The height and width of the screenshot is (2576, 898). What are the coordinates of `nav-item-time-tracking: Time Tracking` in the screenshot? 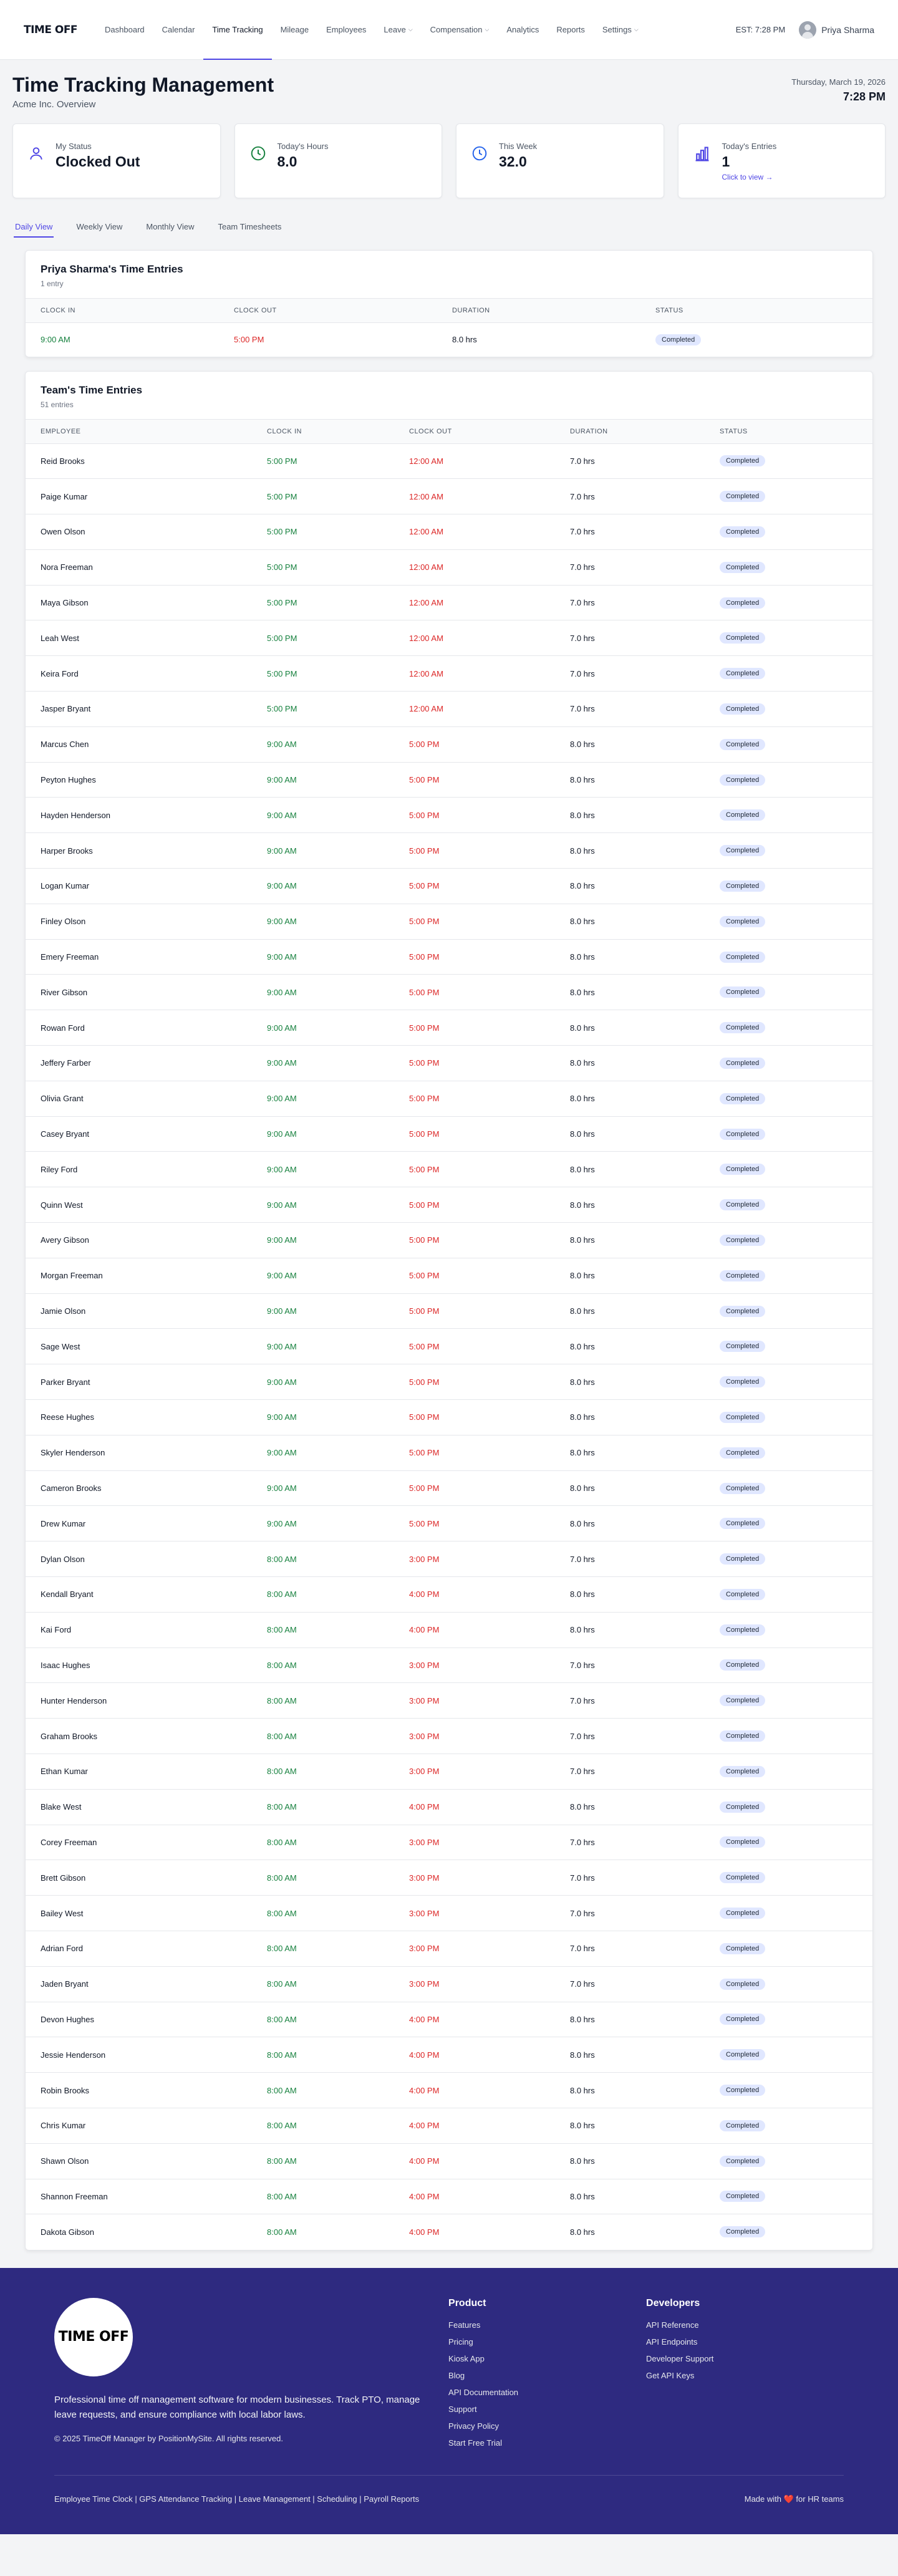 It's located at (237, 30).